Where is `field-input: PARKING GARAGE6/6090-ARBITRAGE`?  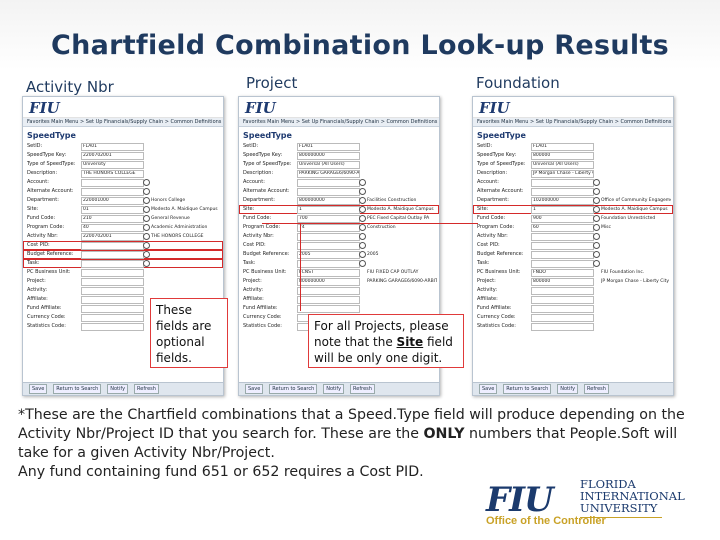
field-input: PARKING GARAGE6/6090-ARBITRAGE is located at coordinates (328, 174).